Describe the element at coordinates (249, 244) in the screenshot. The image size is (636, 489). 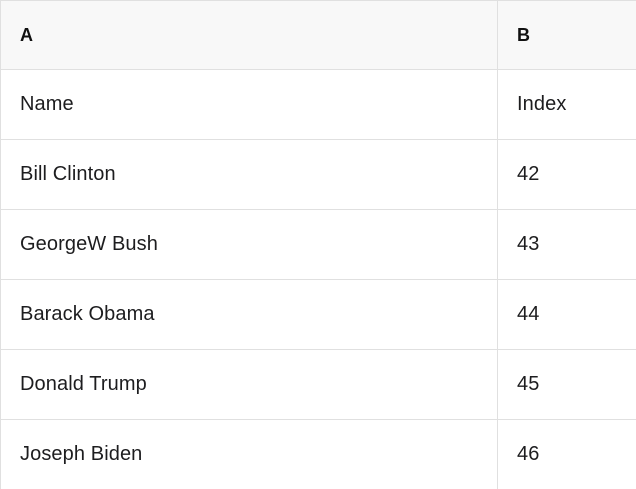
I see `cell-a3: GeorgeW Bush` at that location.